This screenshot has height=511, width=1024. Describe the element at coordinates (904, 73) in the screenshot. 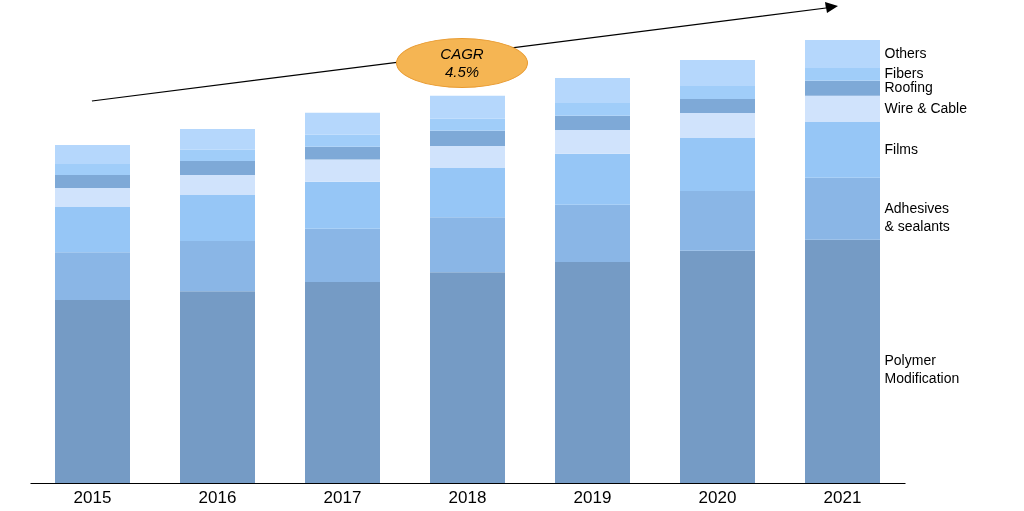

I see `series-label: Fibers` at that location.